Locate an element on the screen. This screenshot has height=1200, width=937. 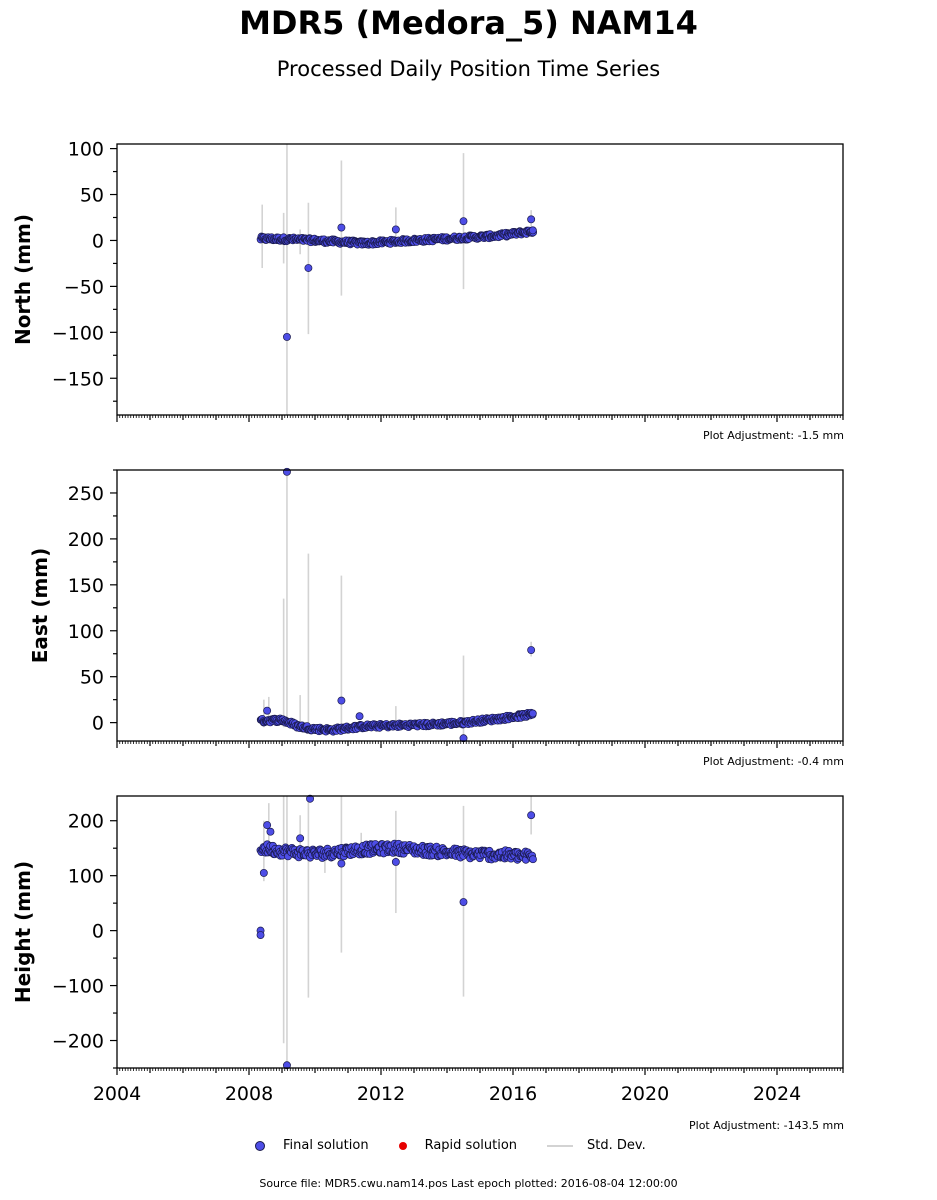
final-solution-point is located at coordinates (532, 859).